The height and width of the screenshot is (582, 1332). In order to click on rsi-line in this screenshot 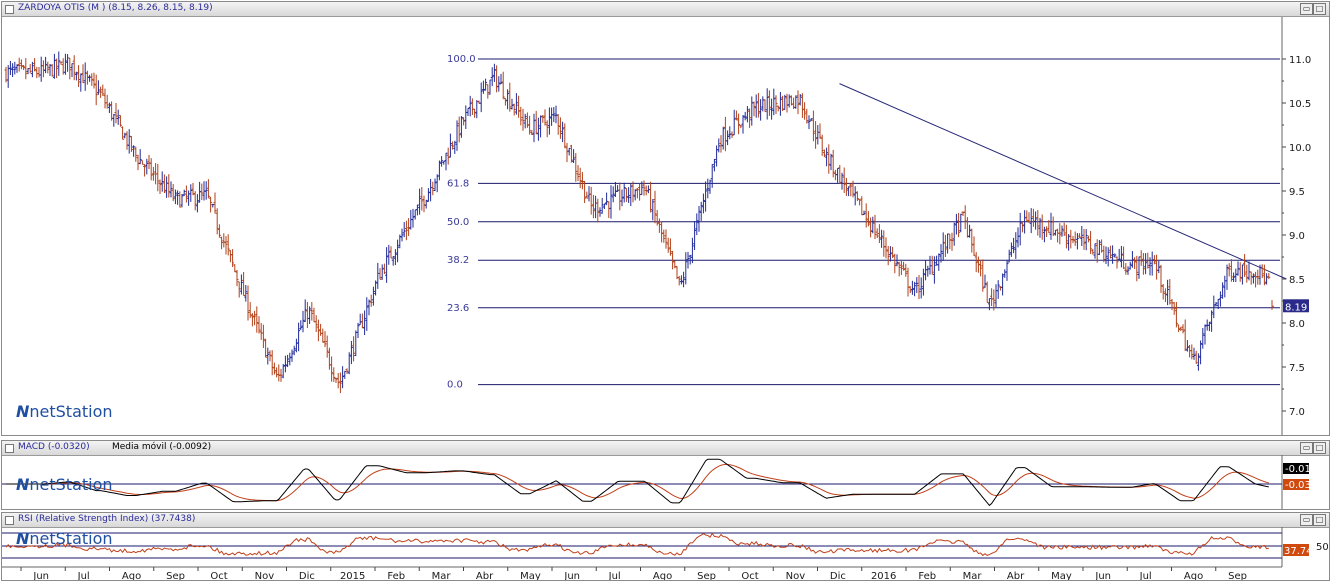, I will do `click(637, 544)`.